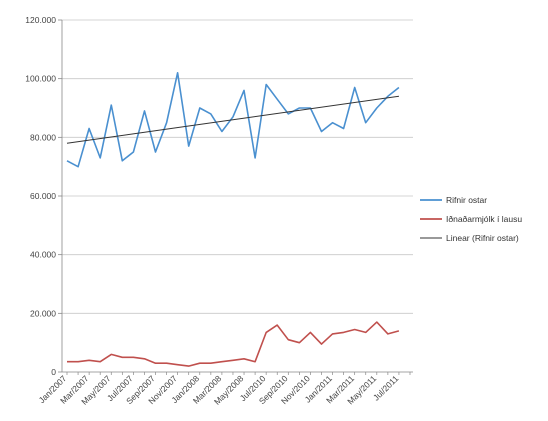  Describe the element at coordinates (43, 137) in the screenshot. I see `y-tick-label: 80.000` at that location.